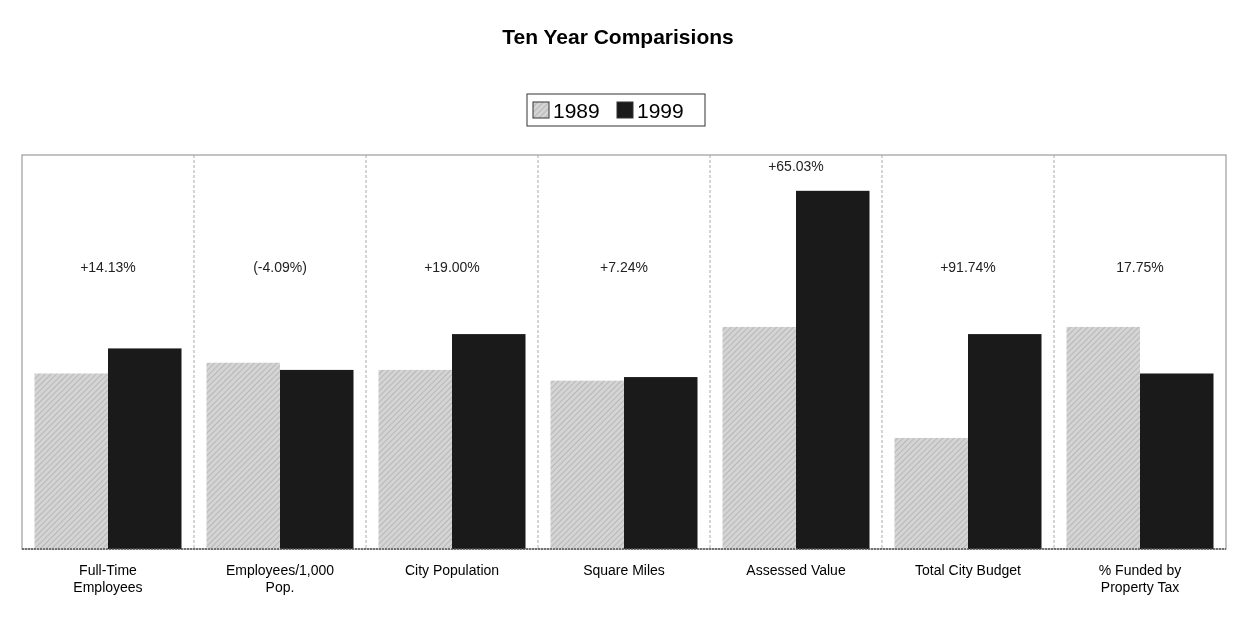  What do you see at coordinates (796, 165) in the screenshot?
I see `text: +65.03%` at bounding box center [796, 165].